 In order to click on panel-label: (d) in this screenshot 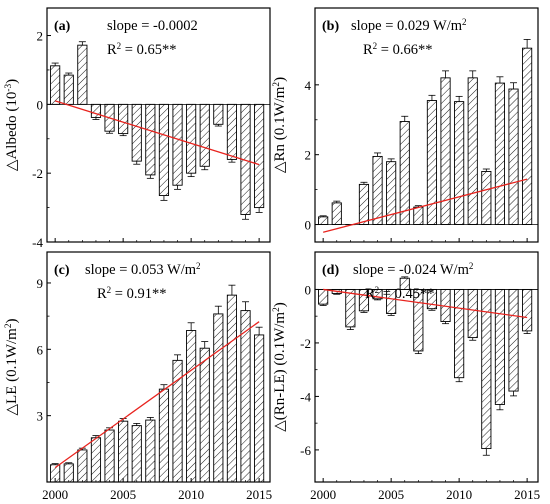, I will do `click(330, 270)`.